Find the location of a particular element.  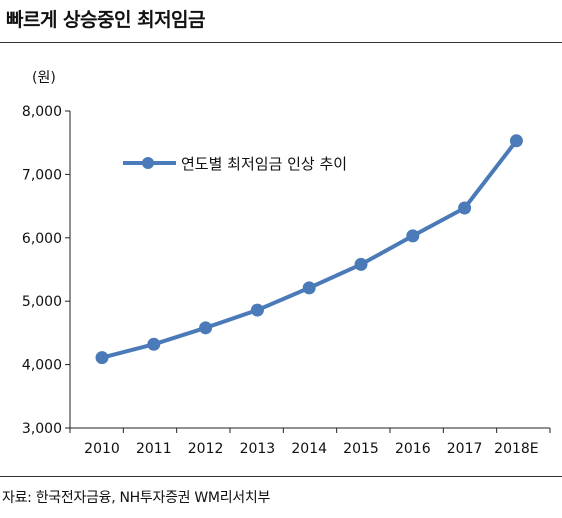

x-tick-label: 2011 is located at coordinates (154, 449).